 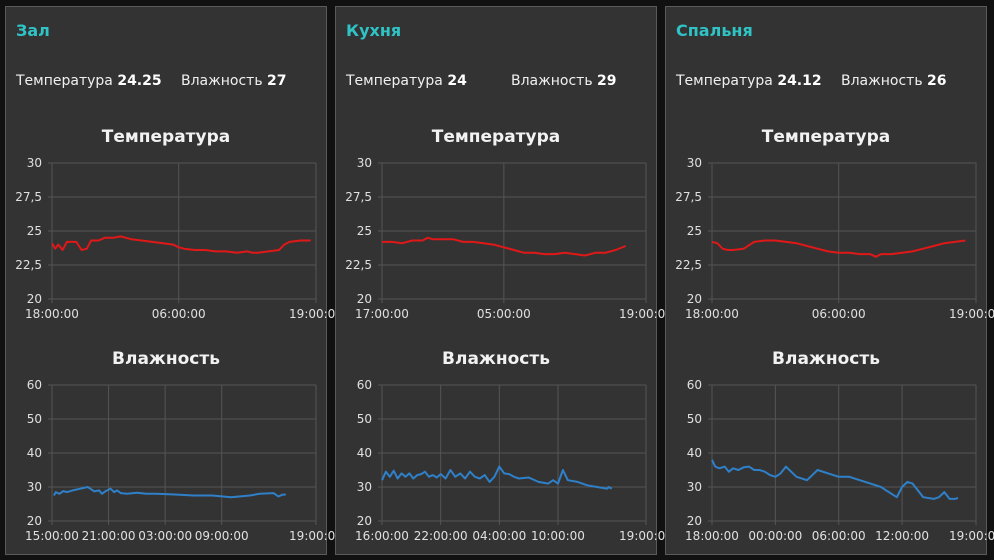 I want to click on panel-title: Зал, so click(x=33, y=30).